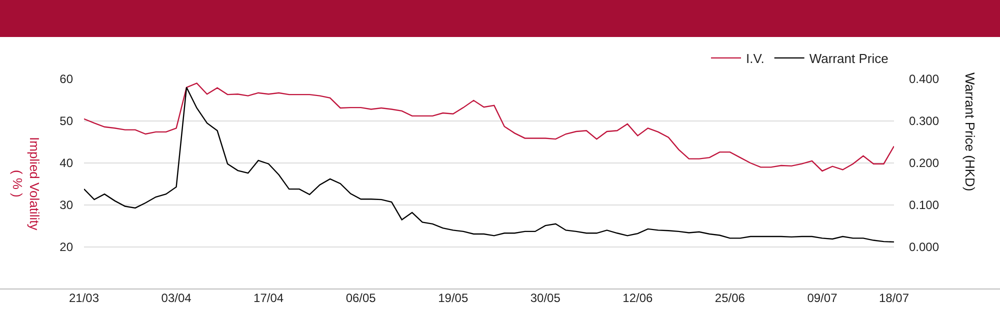 Image resolution: width=1000 pixels, height=324 pixels. I want to click on y2-axis-title: Warrant Price (HKD), so click(970, 132).